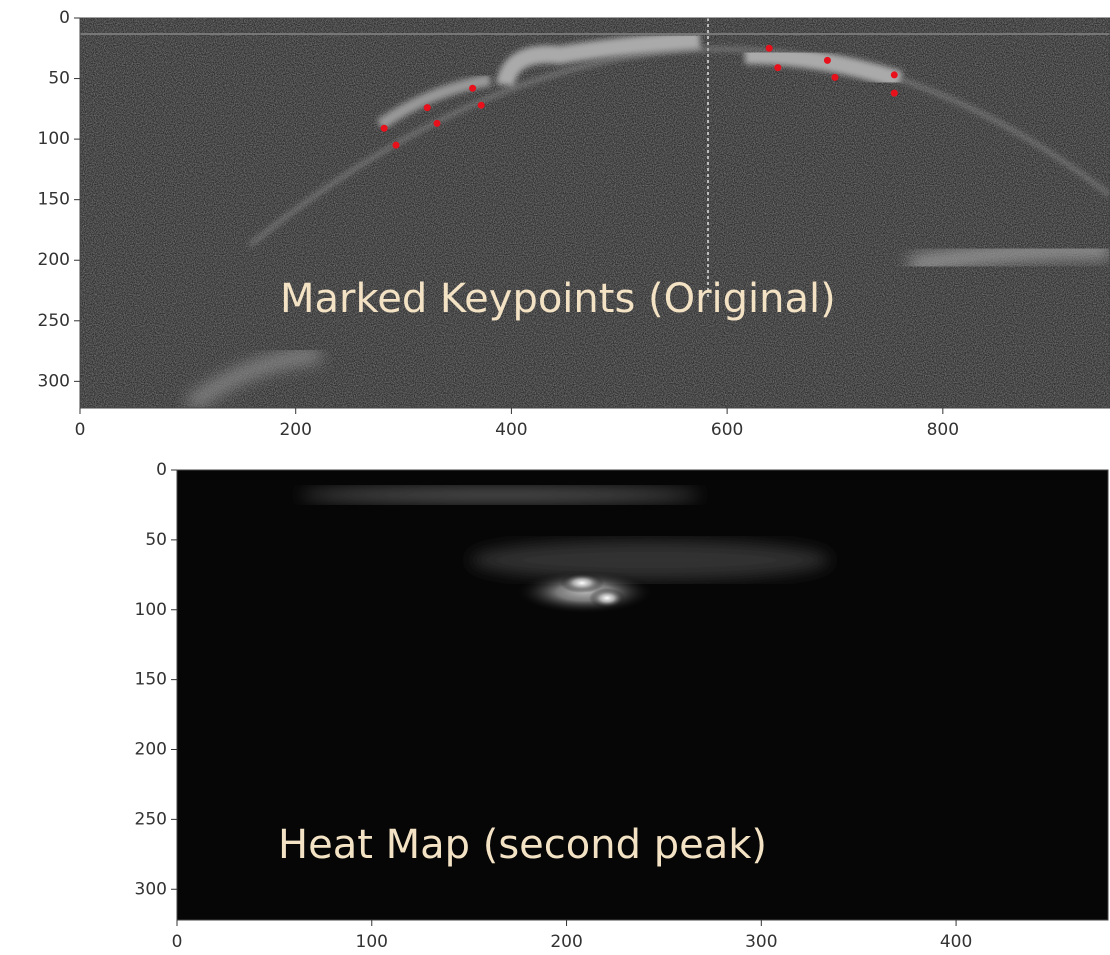  Describe the element at coordinates (943, 430) in the screenshot. I see `x-tick-label: 800` at that location.